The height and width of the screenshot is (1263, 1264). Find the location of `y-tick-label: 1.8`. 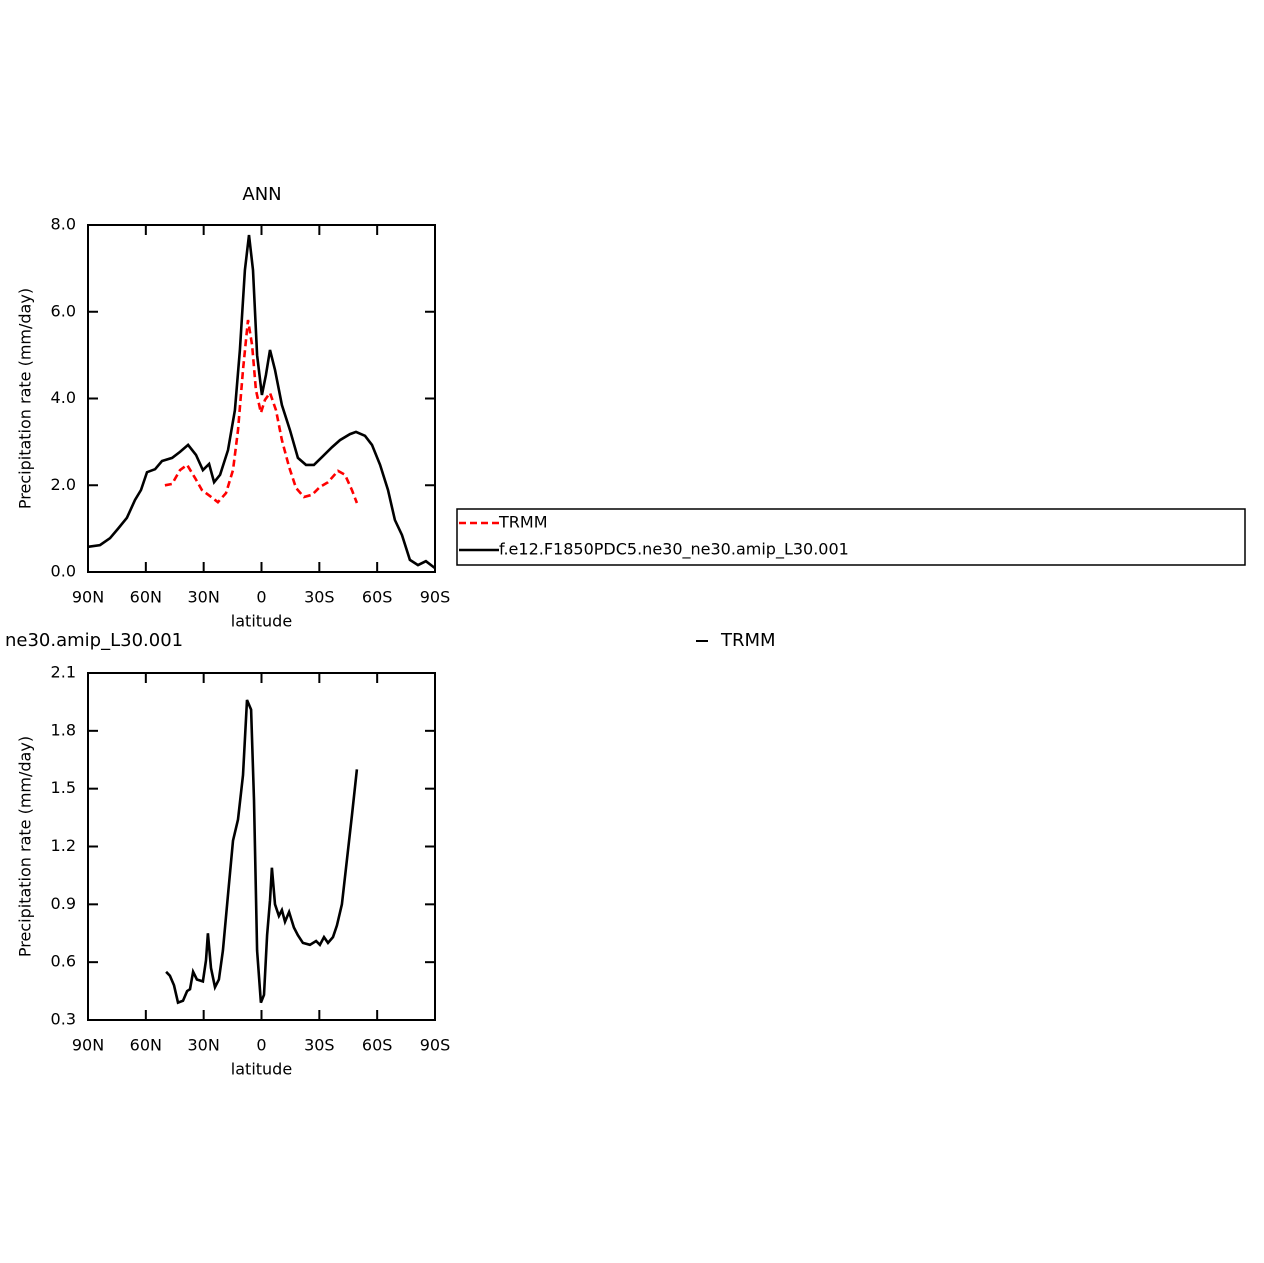

y-tick-label: 1.8 is located at coordinates (63, 729).